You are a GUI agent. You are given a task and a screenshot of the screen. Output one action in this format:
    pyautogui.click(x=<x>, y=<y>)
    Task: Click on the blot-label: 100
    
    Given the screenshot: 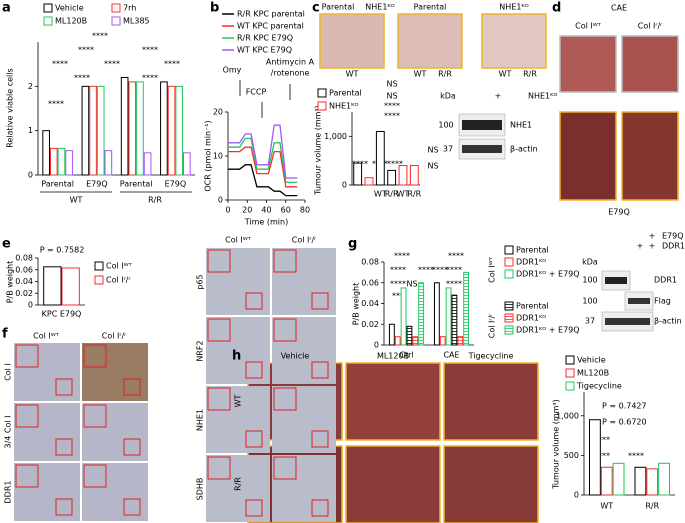 What is the action you would take?
    pyautogui.click(x=445, y=125)
    